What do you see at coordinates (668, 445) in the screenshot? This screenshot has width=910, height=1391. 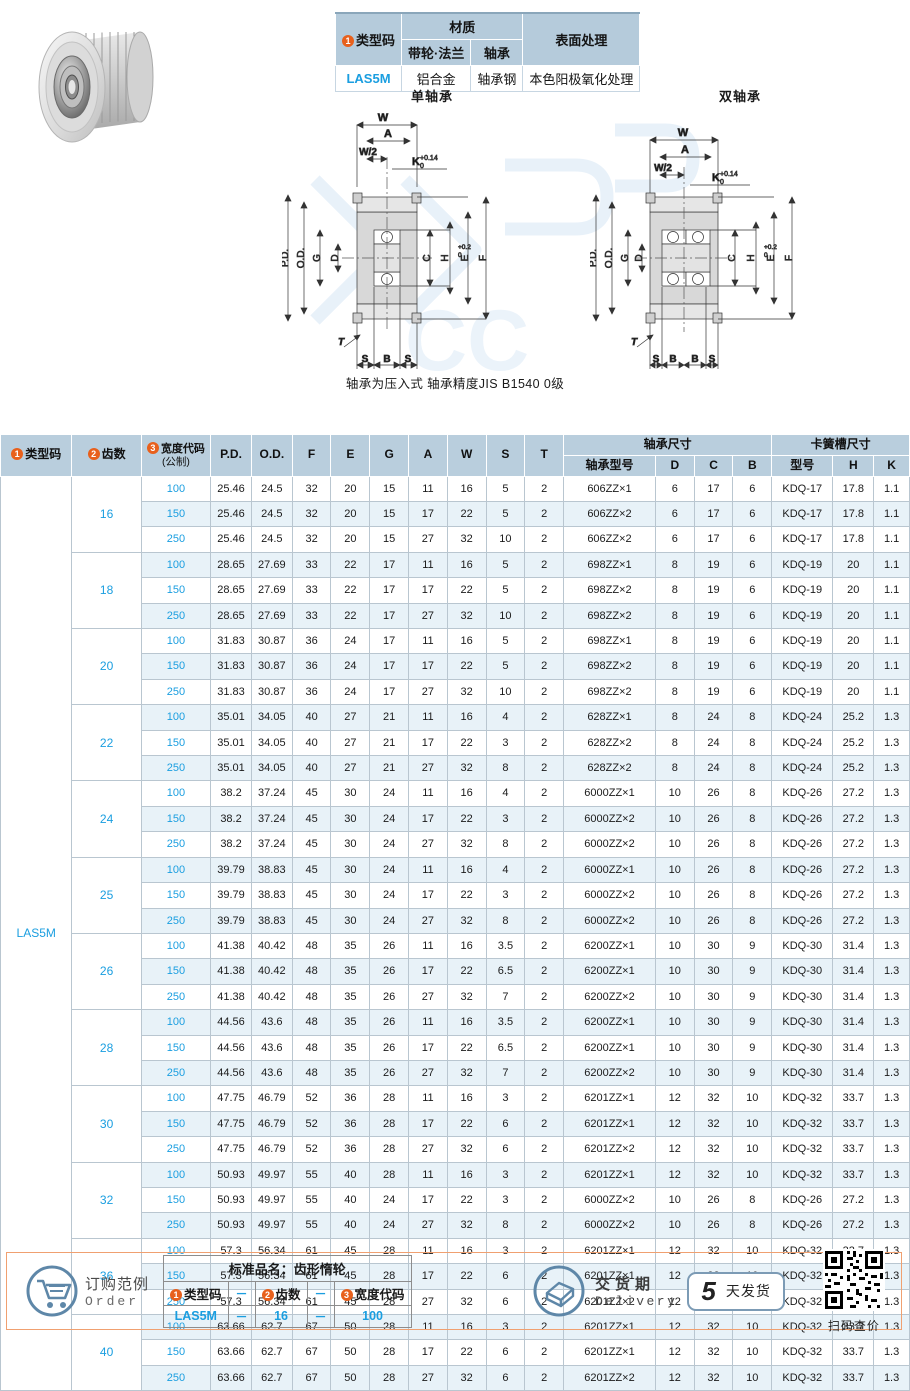 I see `spec-header-bearing-group: 轴承尺寸` at bounding box center [668, 445].